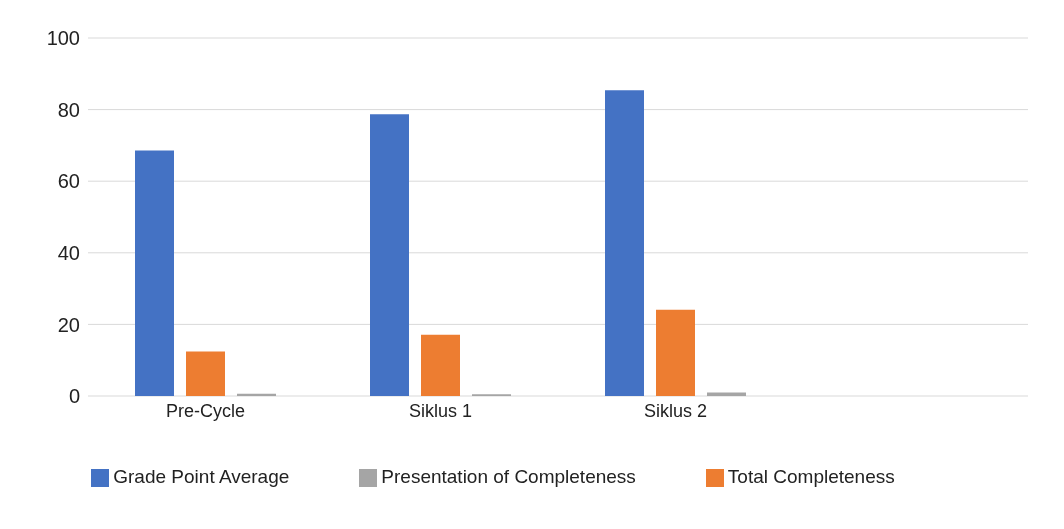  What do you see at coordinates (68, 252) in the screenshot?
I see `y-tick-label: 40` at bounding box center [68, 252].